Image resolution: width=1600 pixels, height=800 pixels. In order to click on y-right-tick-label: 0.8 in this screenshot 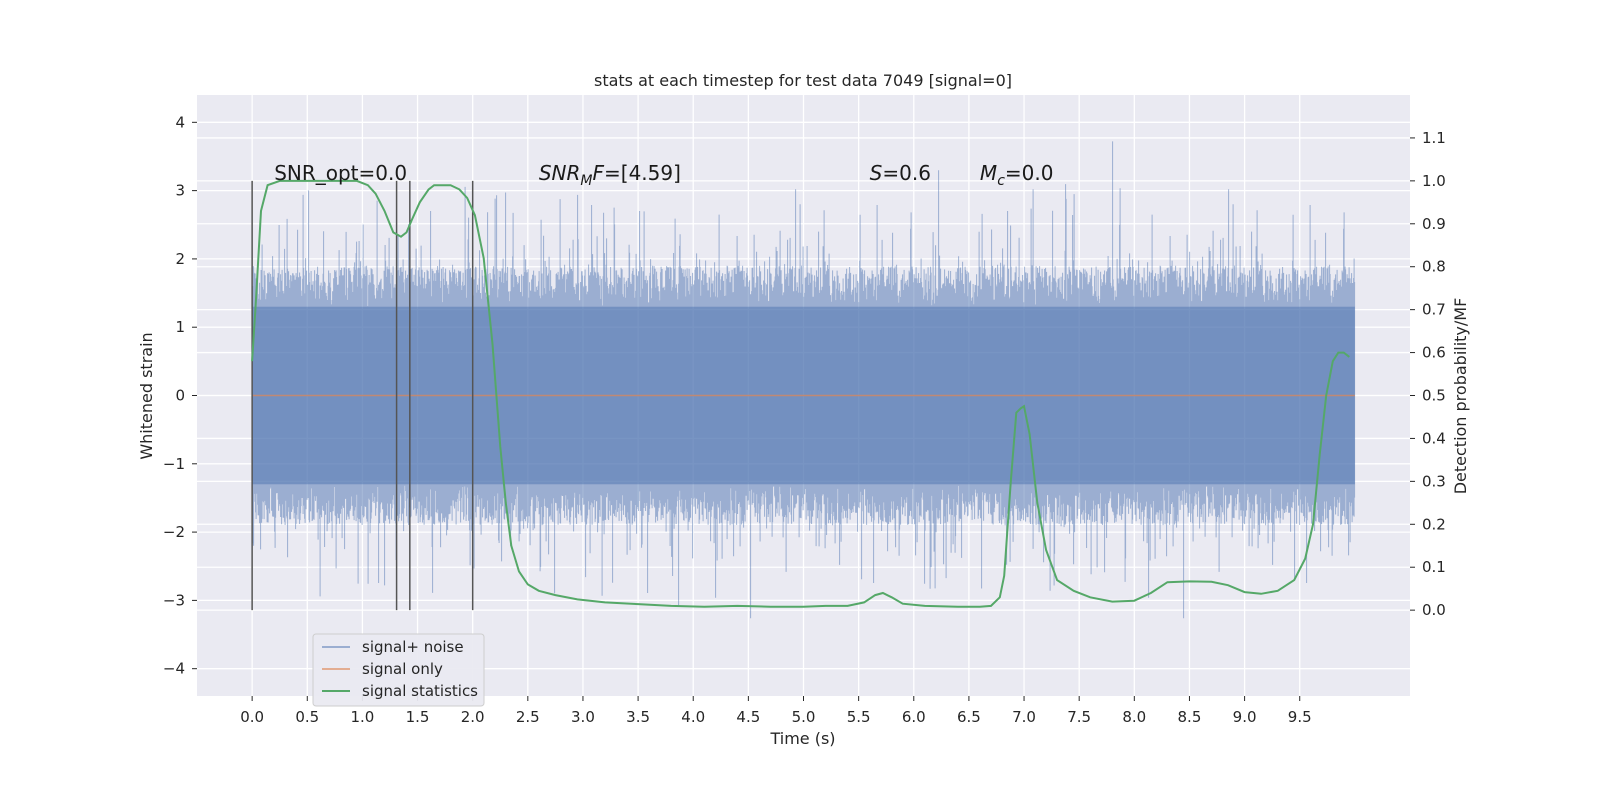, I will do `click(1434, 267)`.